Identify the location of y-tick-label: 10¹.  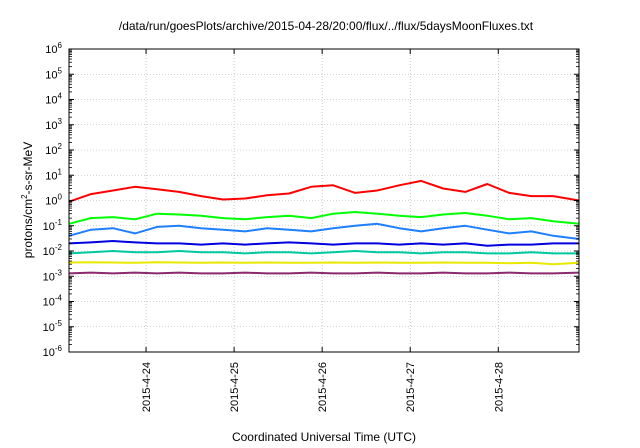
(53, 174).